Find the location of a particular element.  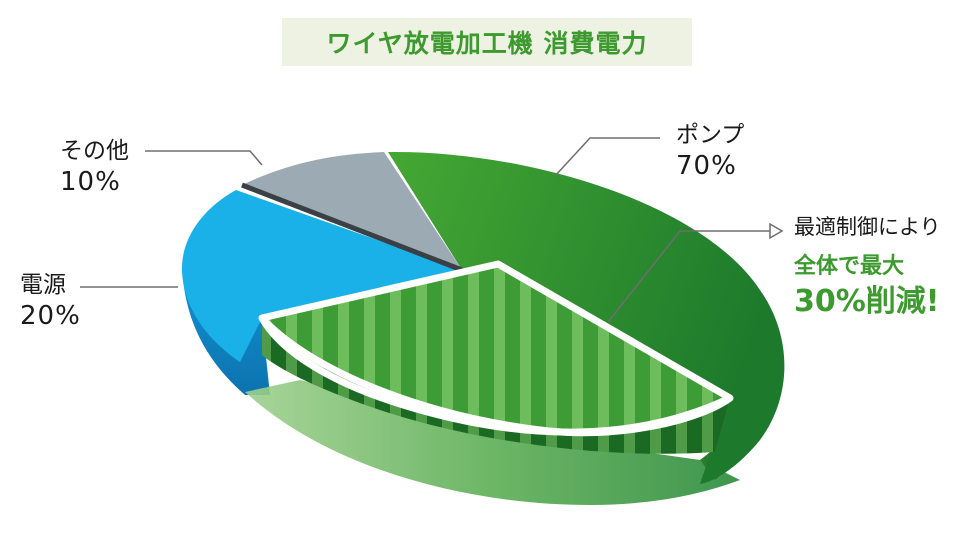

label-other: その他 10% is located at coordinates (94, 167).